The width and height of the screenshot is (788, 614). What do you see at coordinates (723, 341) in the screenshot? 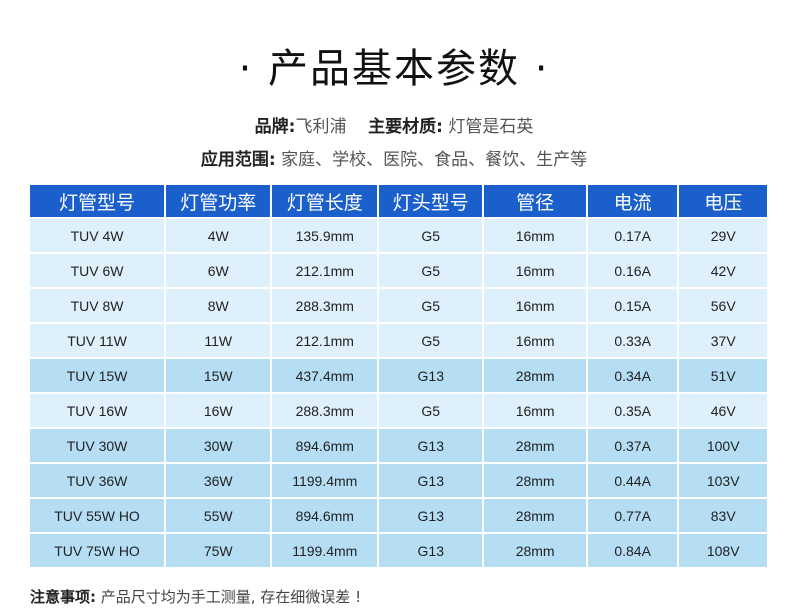
I see `table-cell: 37V` at bounding box center [723, 341].